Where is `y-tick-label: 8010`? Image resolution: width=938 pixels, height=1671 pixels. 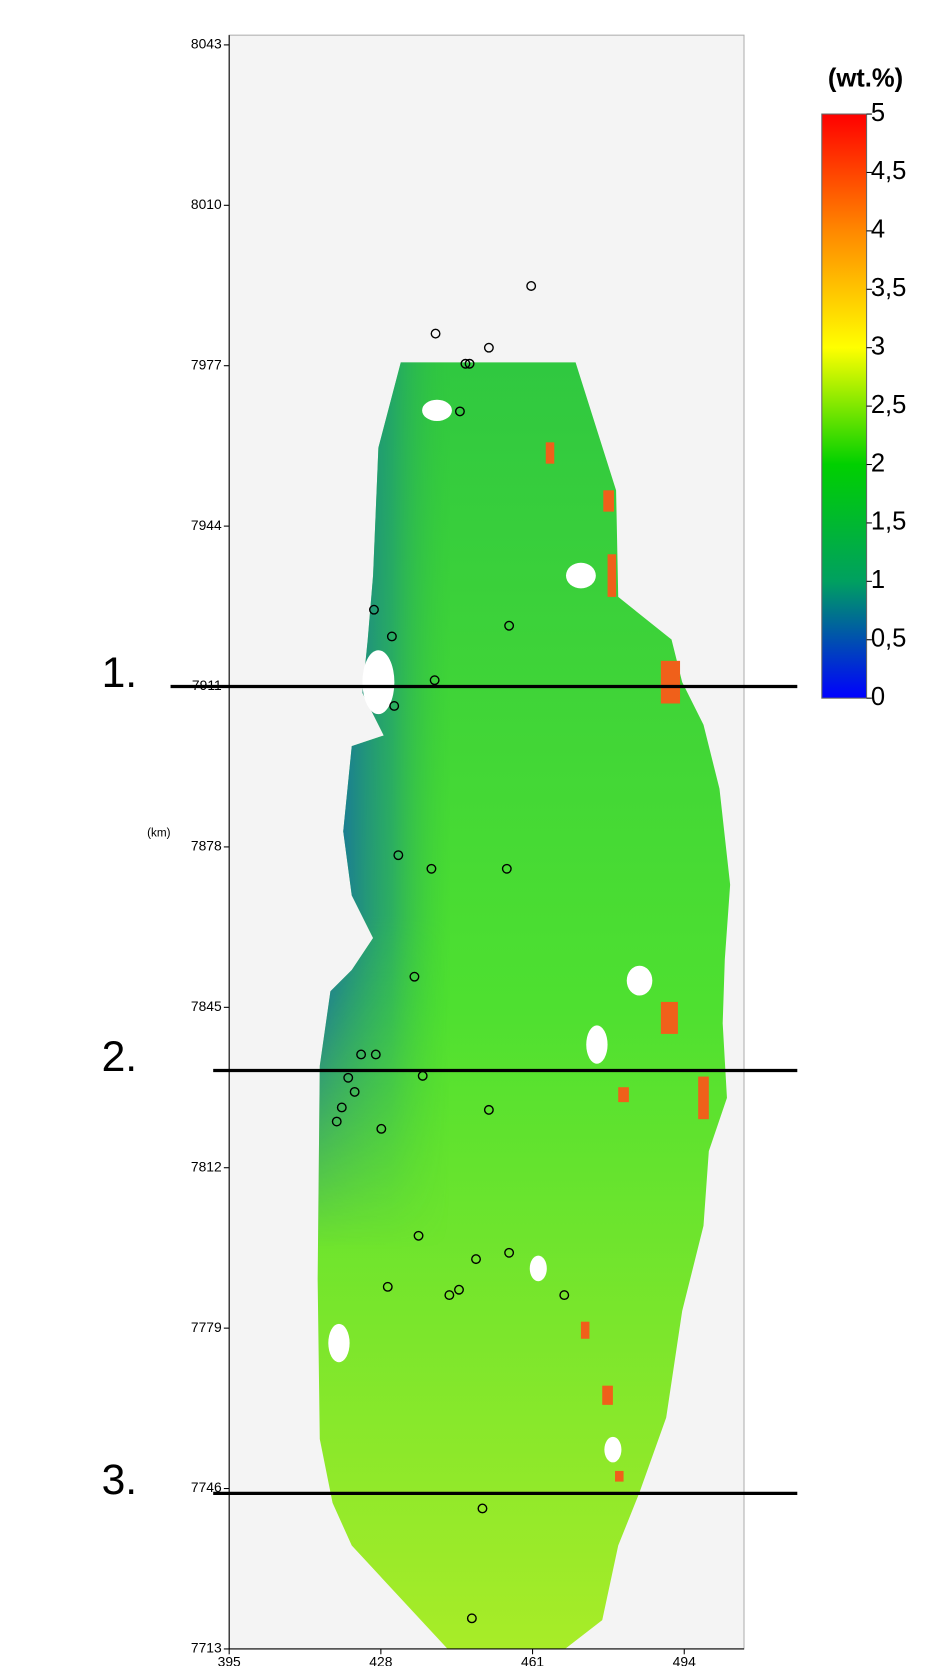 y-tick-label: 8010 is located at coordinates (206, 204).